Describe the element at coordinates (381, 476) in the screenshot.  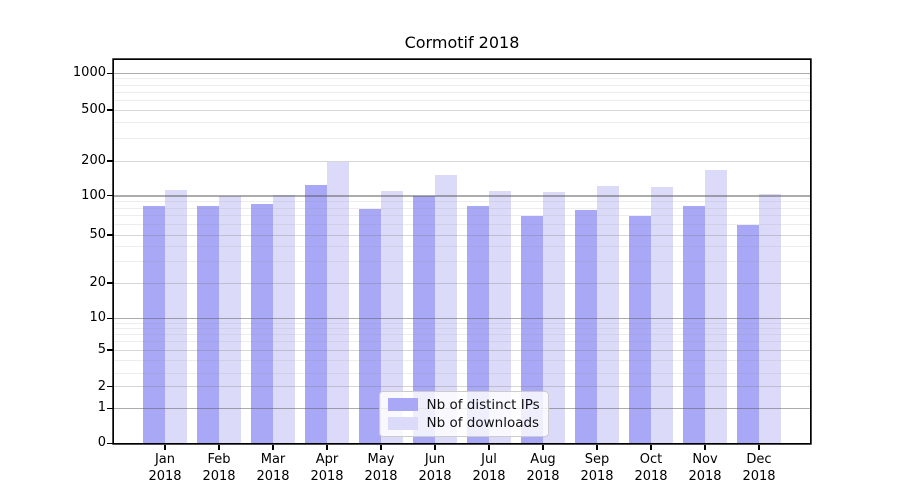
I see `x-tick-year-may: 2018` at that location.